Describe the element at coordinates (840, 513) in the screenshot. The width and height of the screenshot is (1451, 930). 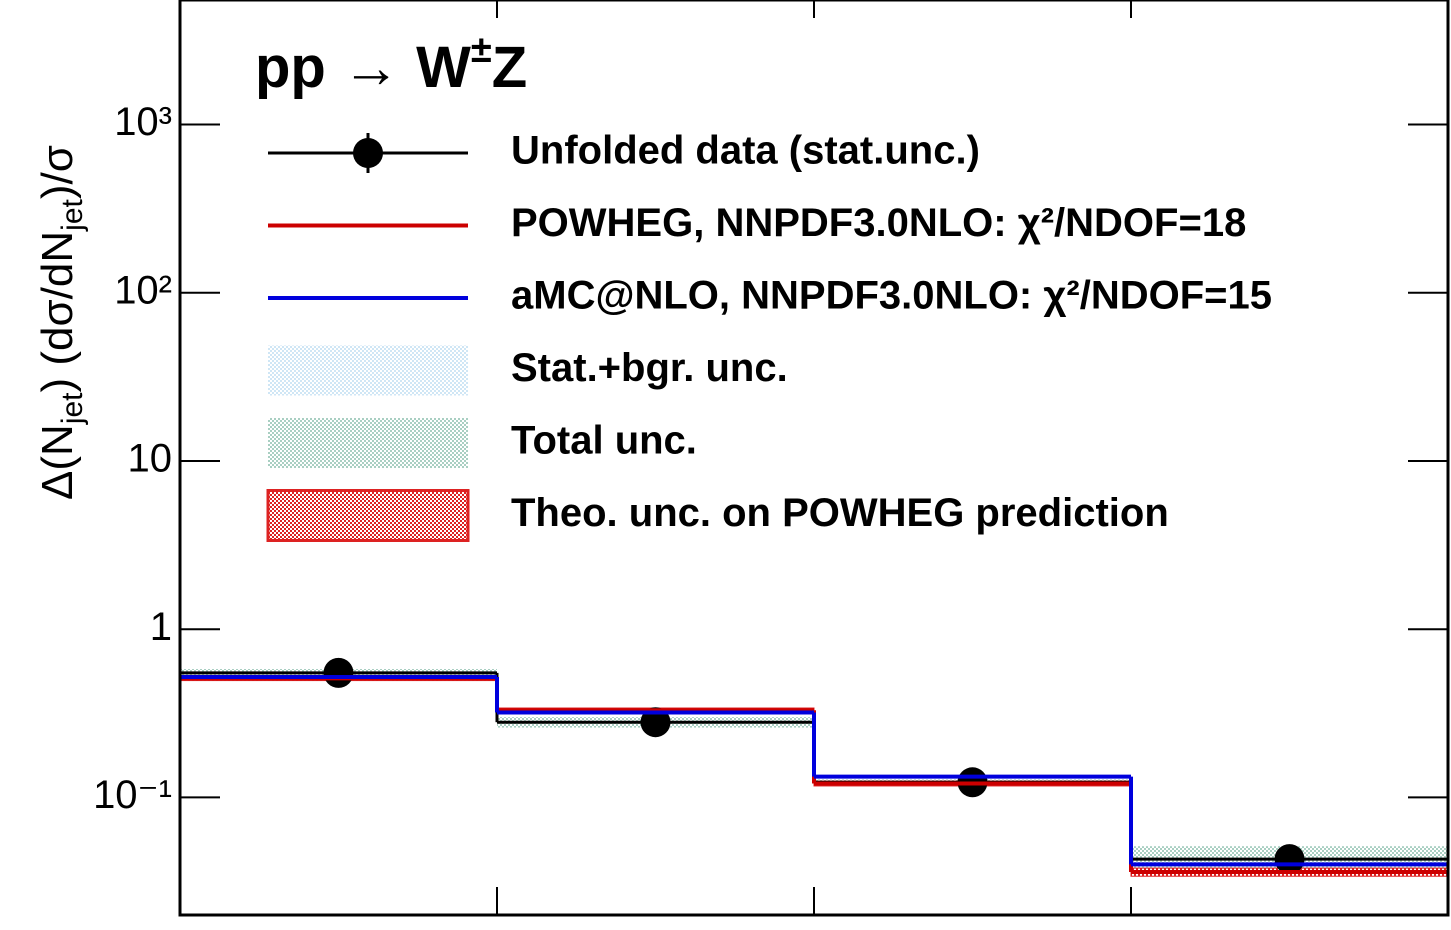
I see `legend-label: Theo. unc. on POWHEG prediction` at that location.